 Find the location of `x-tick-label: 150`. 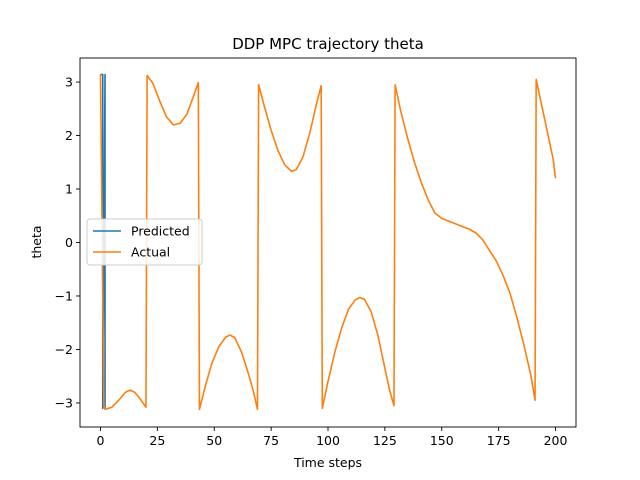

x-tick-label: 150 is located at coordinates (442, 440).